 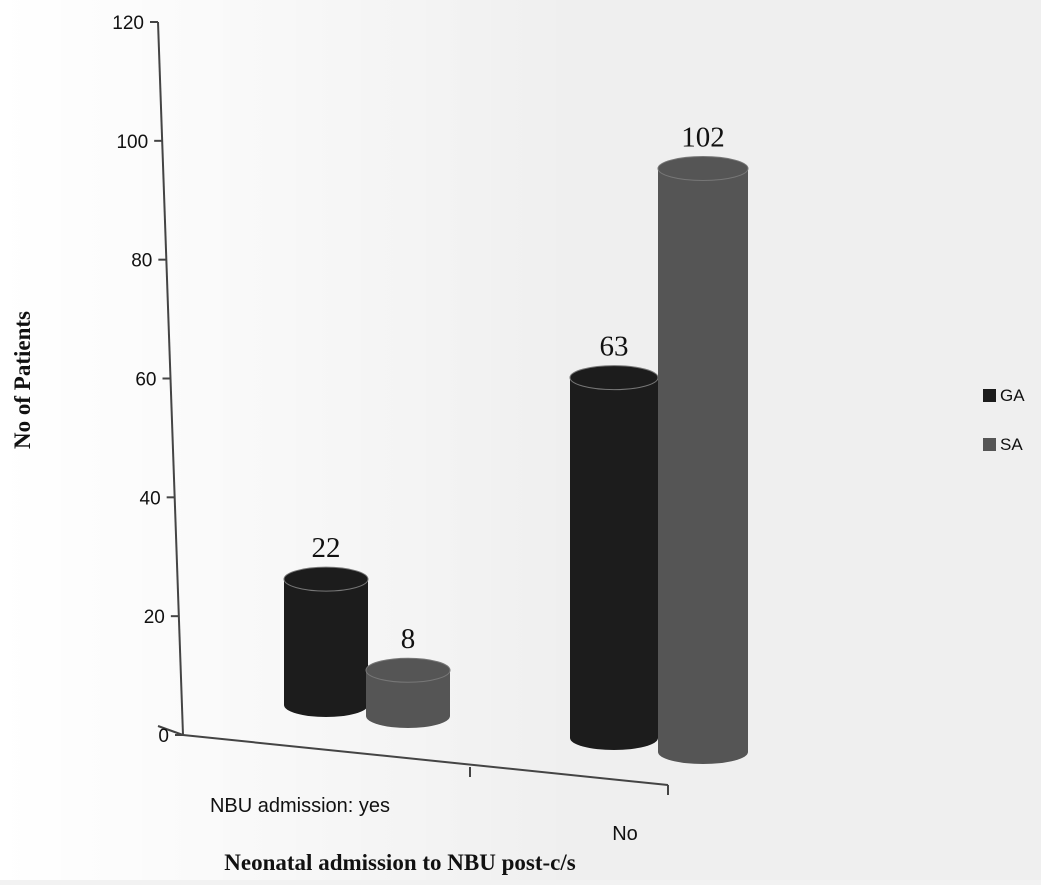 What do you see at coordinates (989, 395) in the screenshot?
I see `legend-swatch-ga` at bounding box center [989, 395].